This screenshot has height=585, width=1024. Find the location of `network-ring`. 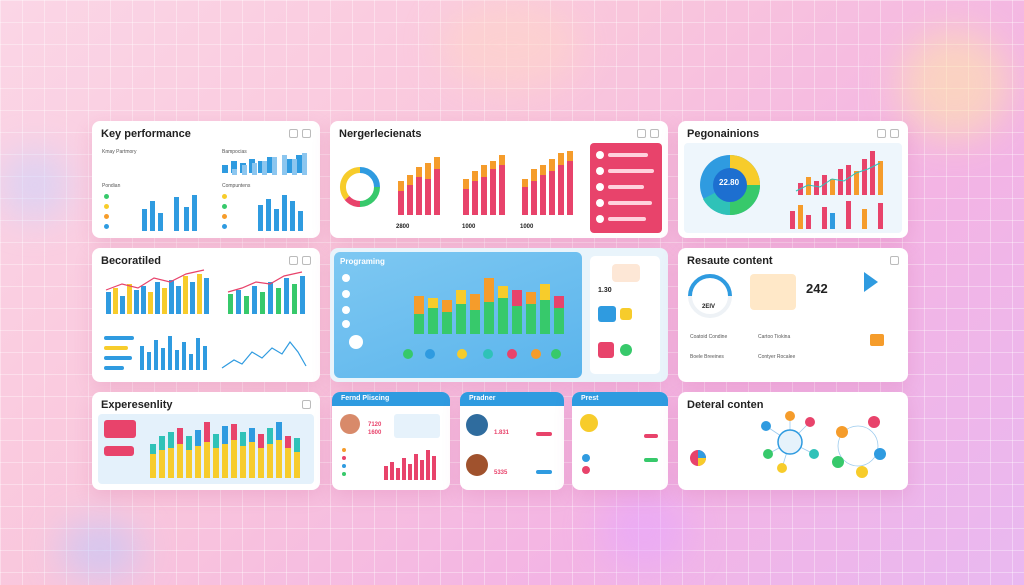

network-ring is located at coordinates (858, 446).